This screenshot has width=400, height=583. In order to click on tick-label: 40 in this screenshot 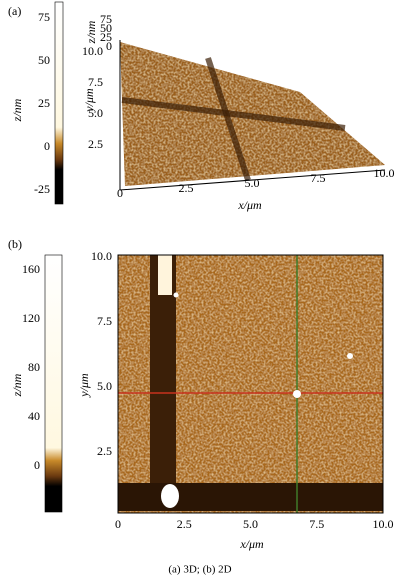, I will do `click(34, 416)`.